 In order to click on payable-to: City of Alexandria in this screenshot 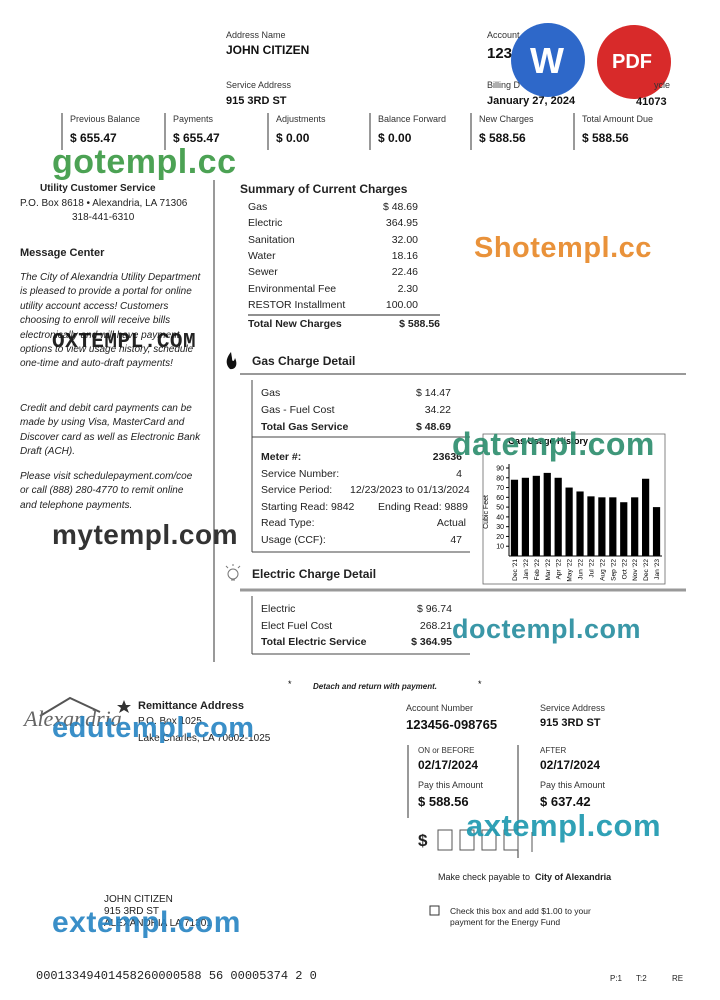, I will do `click(573, 877)`.